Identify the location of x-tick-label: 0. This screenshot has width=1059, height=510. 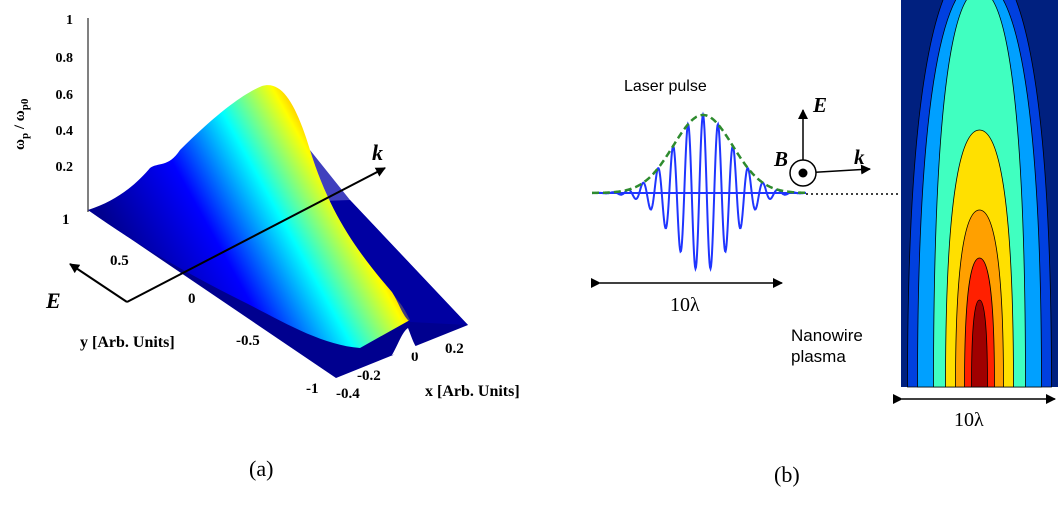
(415, 357).